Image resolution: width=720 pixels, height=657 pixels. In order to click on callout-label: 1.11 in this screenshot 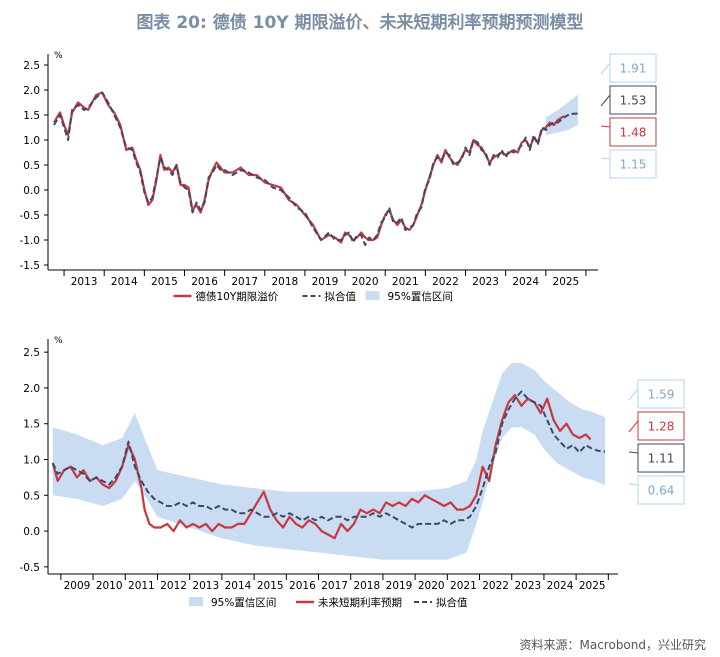, I will do `click(661, 459)`.